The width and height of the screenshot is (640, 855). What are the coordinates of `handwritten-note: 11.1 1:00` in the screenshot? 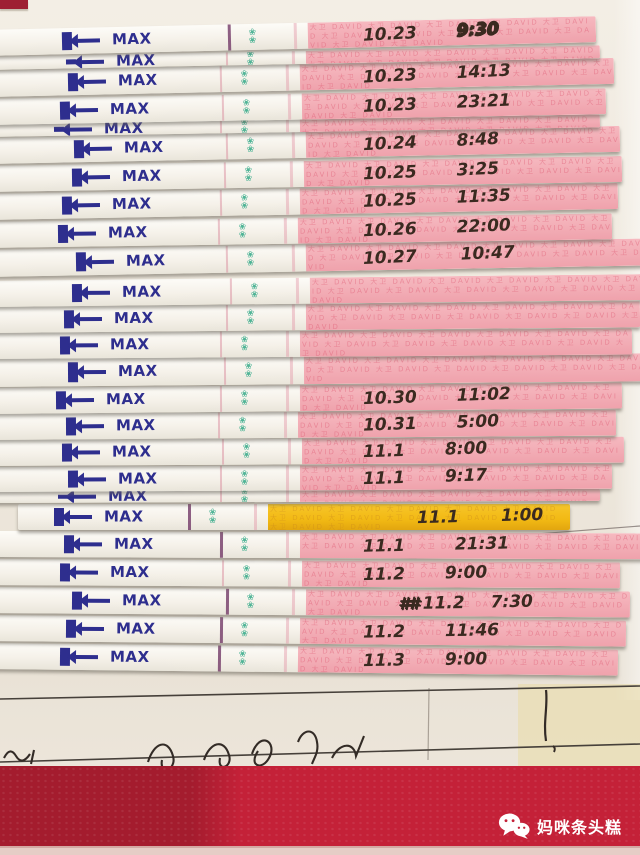 It's located at (478, 516).